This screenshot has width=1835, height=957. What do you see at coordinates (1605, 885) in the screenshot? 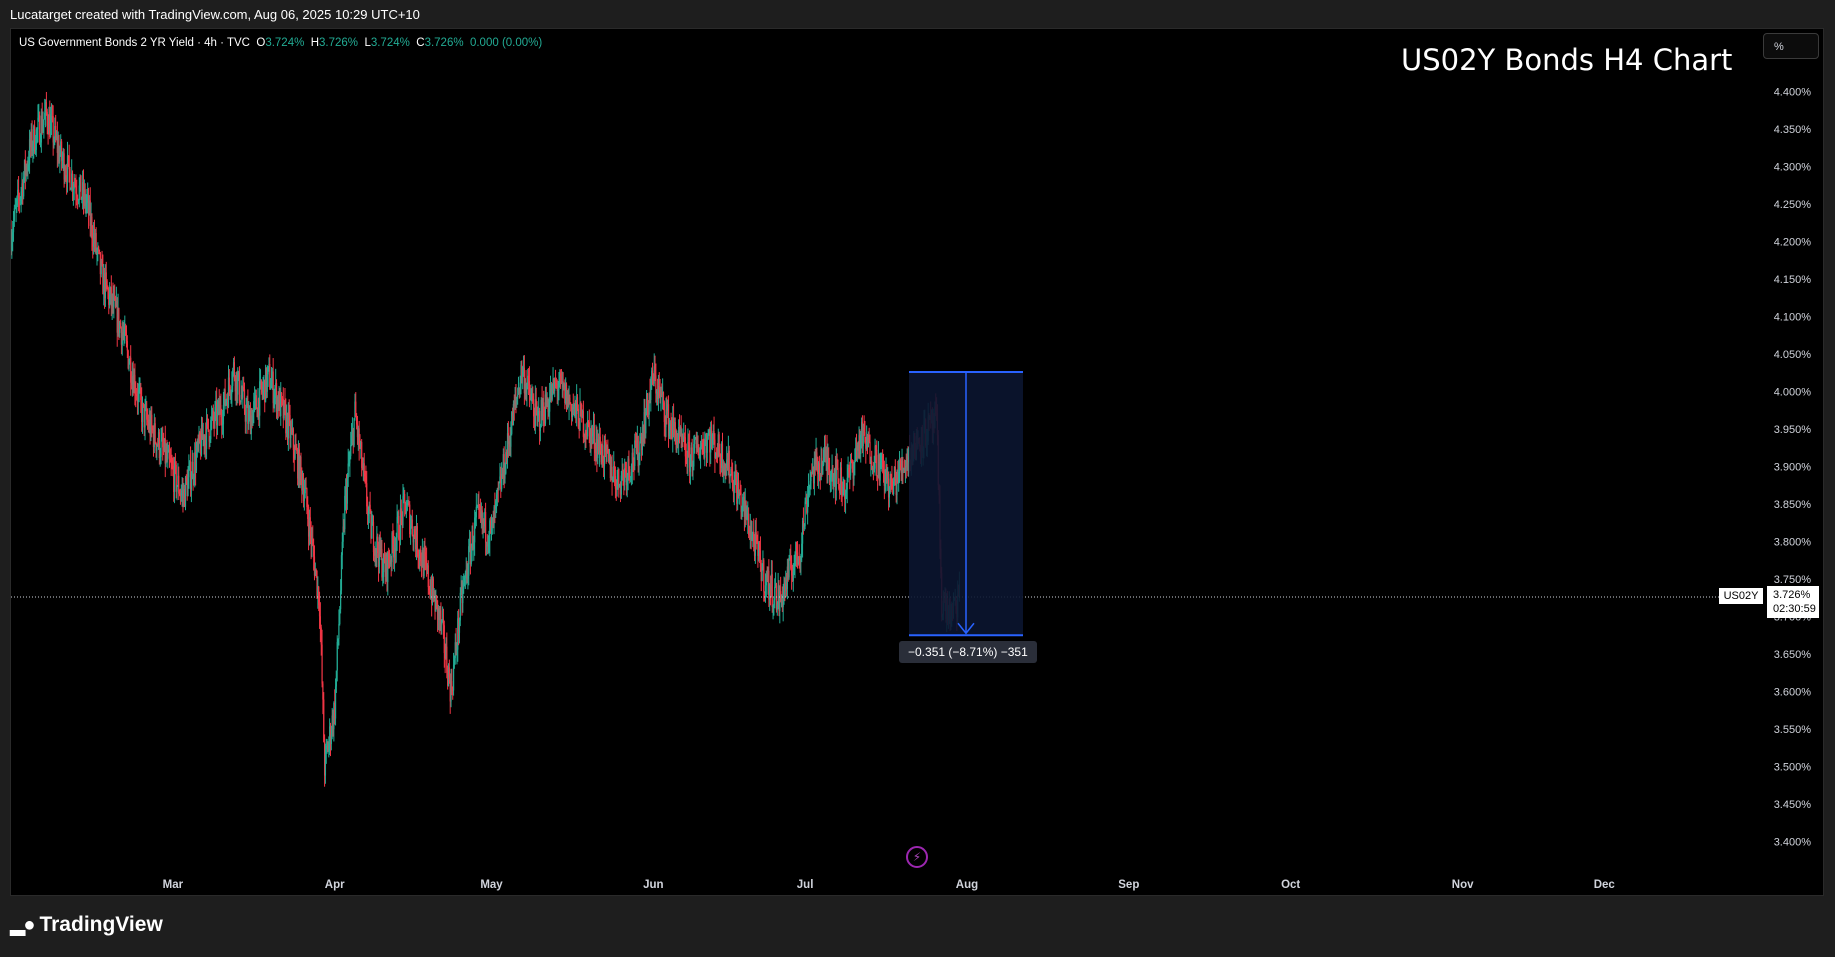
I see `x-tick-label: Dec` at bounding box center [1605, 885].